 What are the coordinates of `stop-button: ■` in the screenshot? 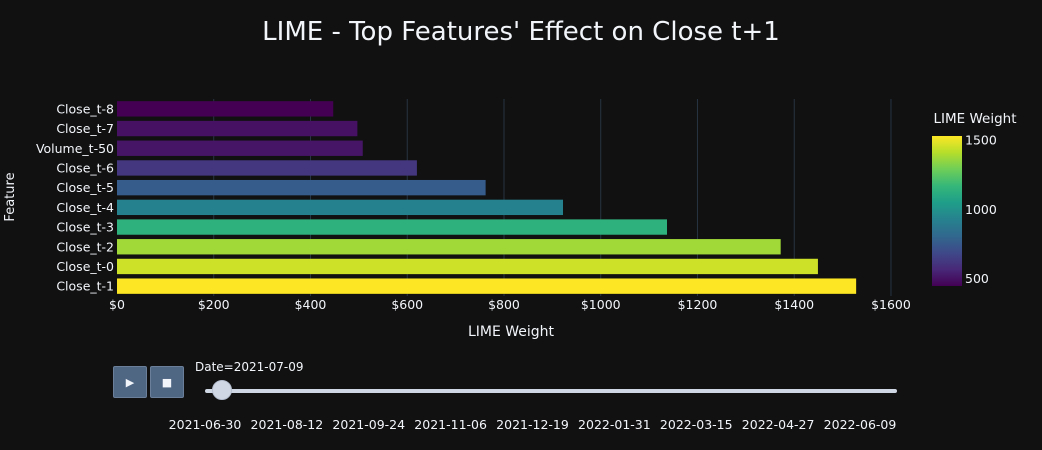 It's located at (167, 382).